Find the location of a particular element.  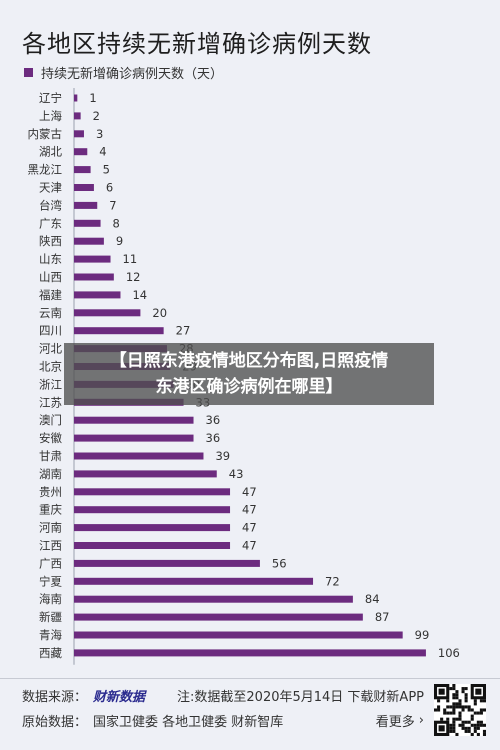

value-label: 6 is located at coordinates (109, 188).